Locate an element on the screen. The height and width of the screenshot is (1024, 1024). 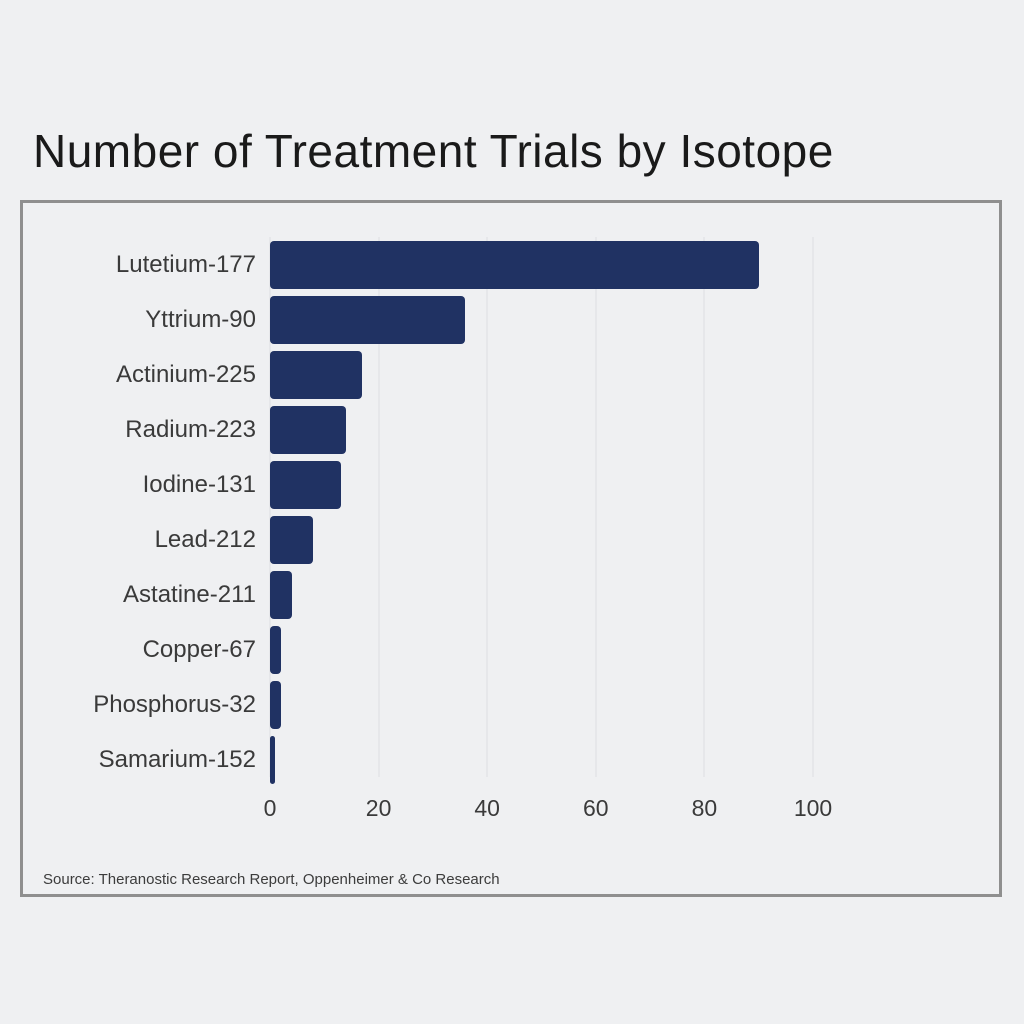
isotope-label: Samarium-152 is located at coordinates (177, 759).